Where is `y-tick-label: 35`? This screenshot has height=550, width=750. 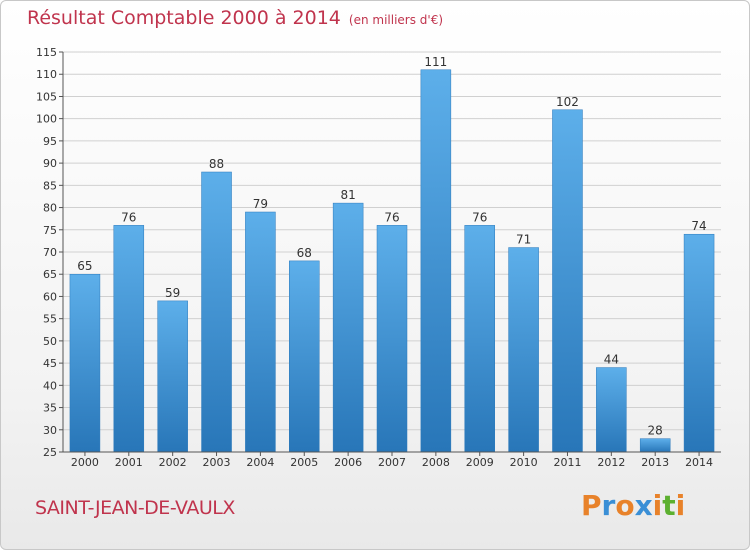
y-tick-label: 35 is located at coordinates (50, 408).